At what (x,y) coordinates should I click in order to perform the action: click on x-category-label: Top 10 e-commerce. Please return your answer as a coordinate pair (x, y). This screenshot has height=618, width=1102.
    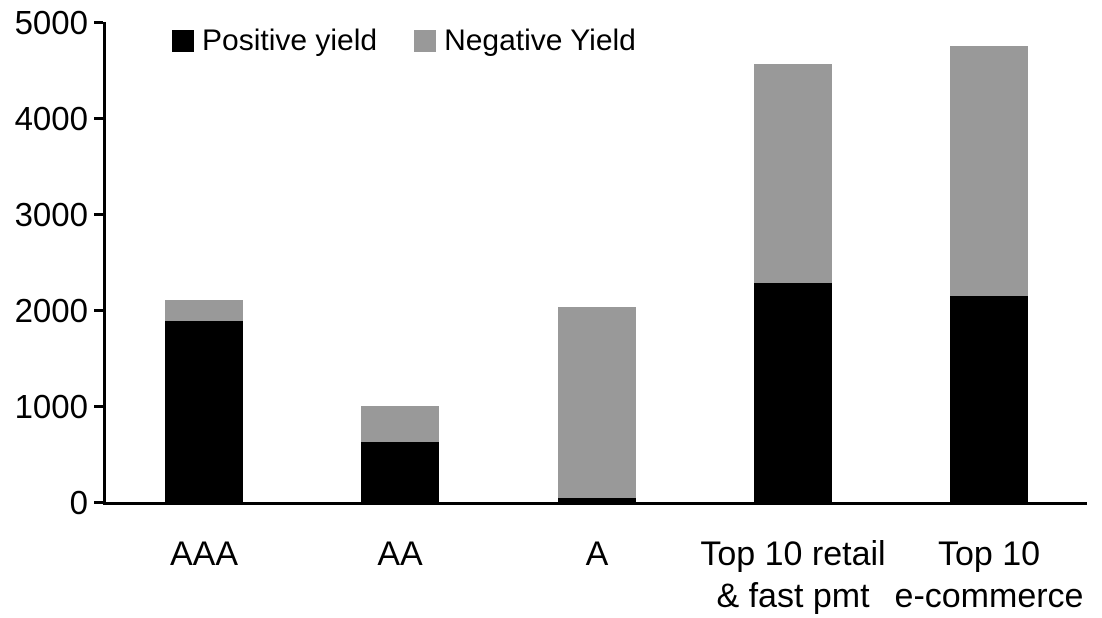
    Looking at the image, I should click on (989, 575).